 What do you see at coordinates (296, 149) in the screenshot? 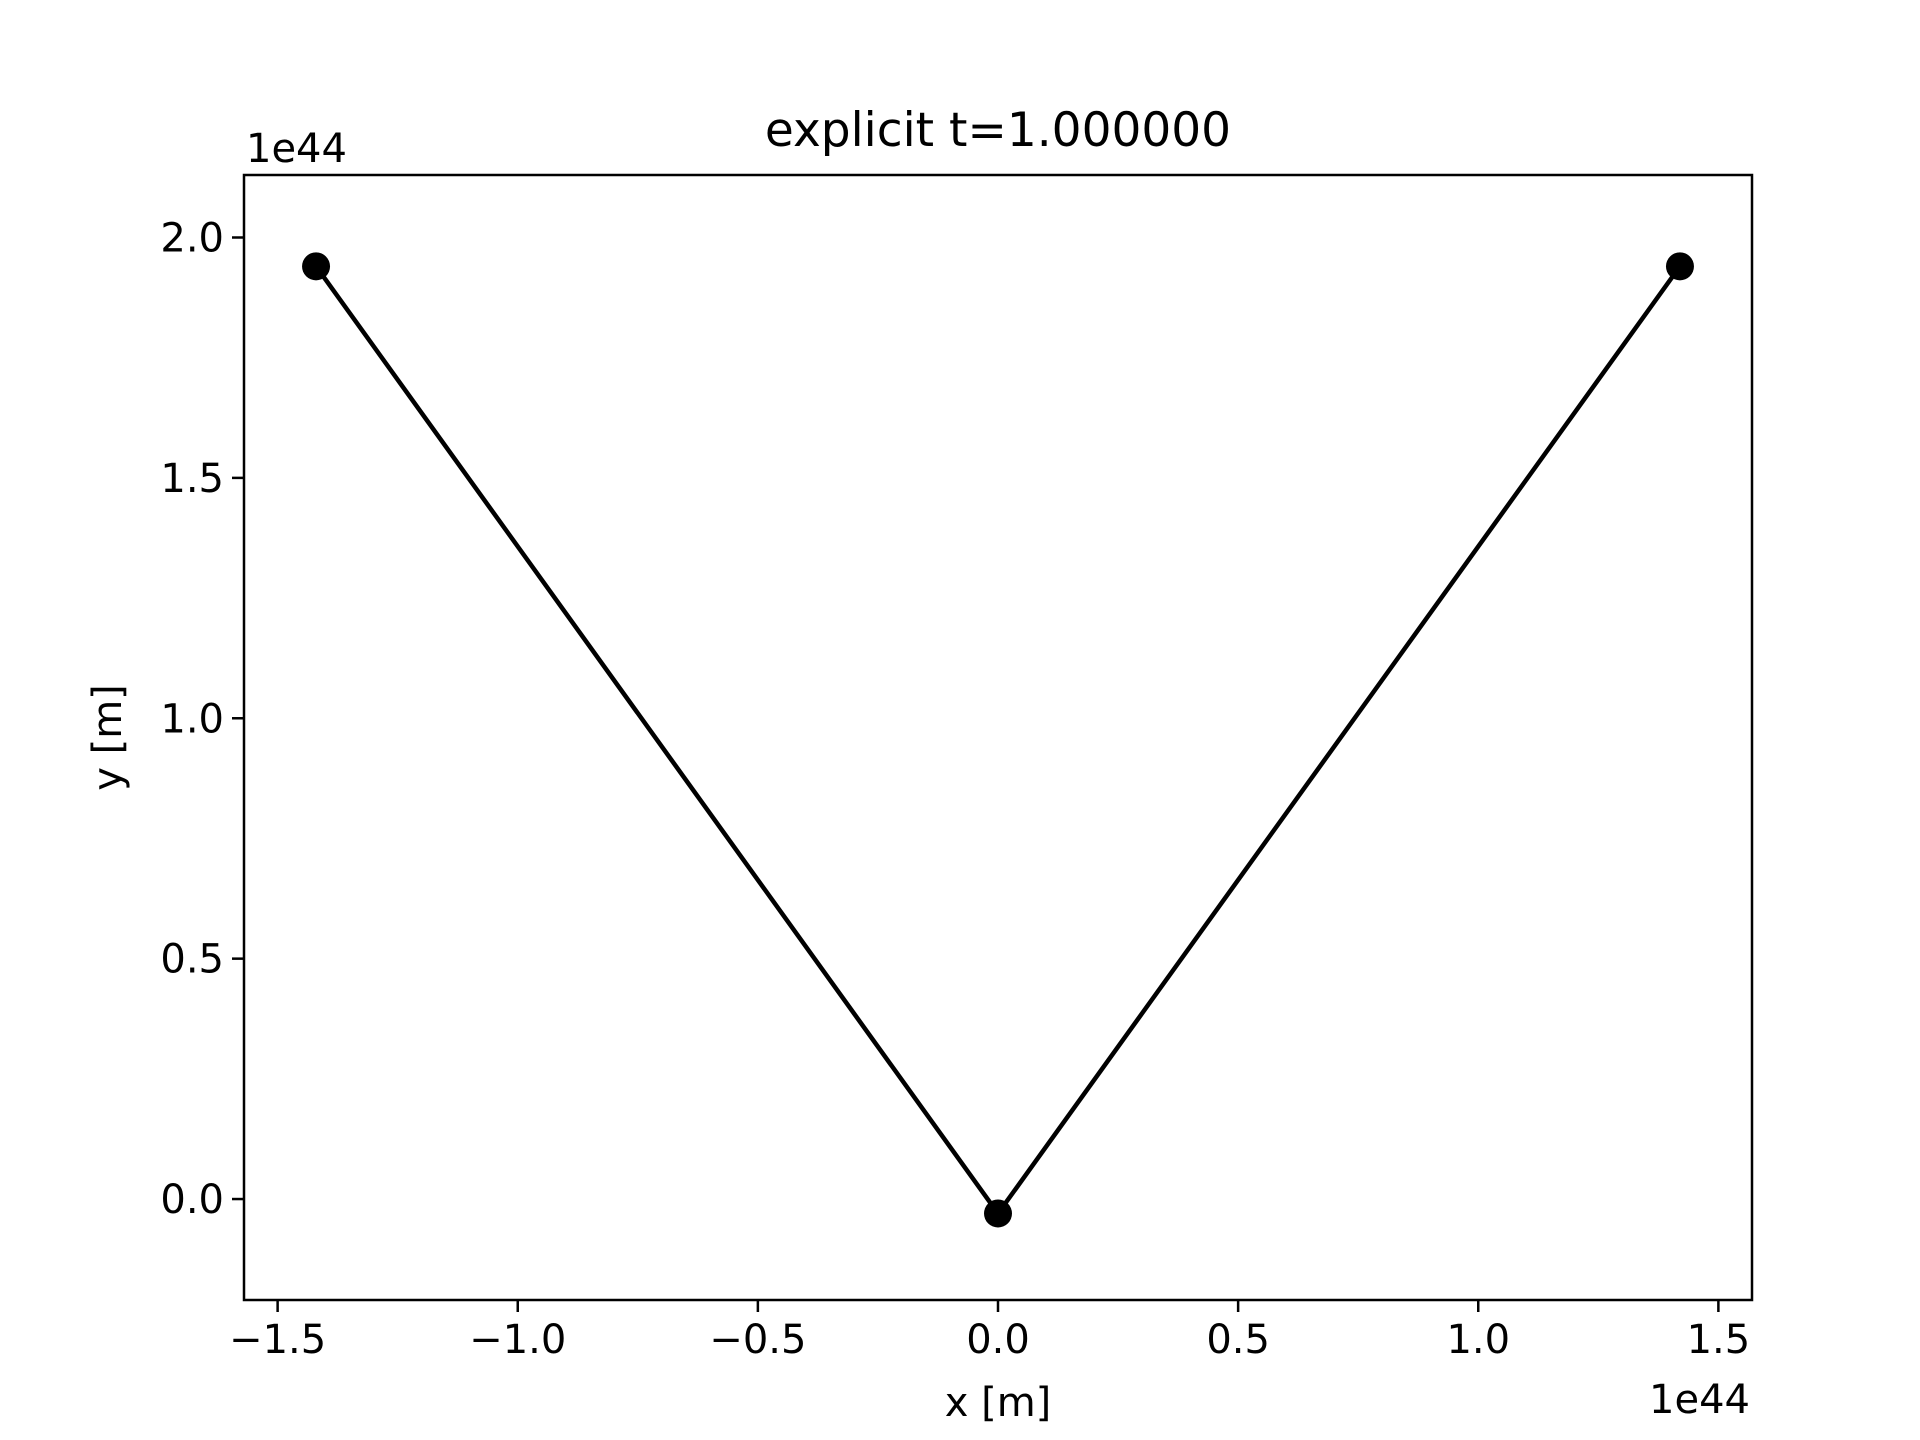
I see `y-axis-offset-label: 1e44` at bounding box center [296, 149].